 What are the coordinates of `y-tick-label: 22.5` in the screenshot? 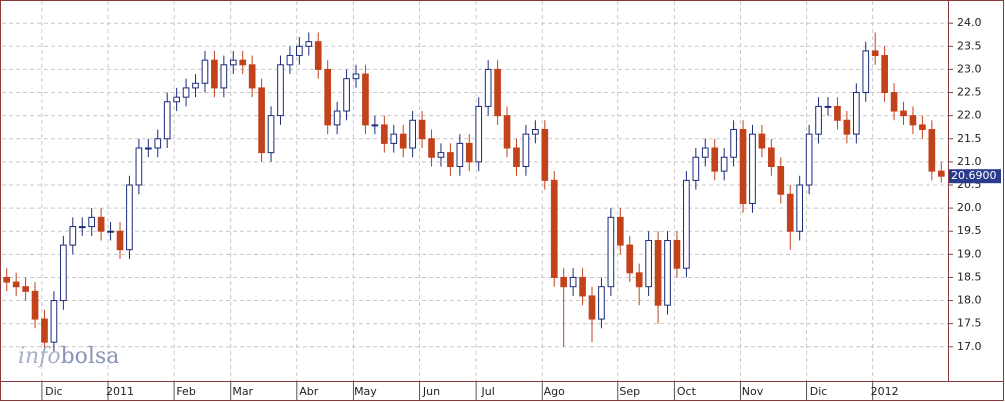 It's located at (969, 92).